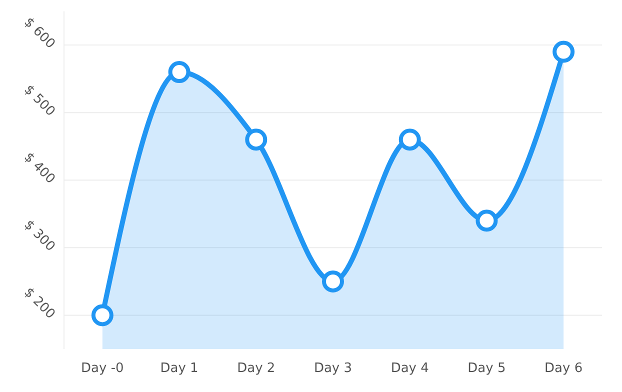 This screenshot has height=392, width=622. What do you see at coordinates (333, 368) in the screenshot?
I see `x-tick-label: Day 3` at bounding box center [333, 368].